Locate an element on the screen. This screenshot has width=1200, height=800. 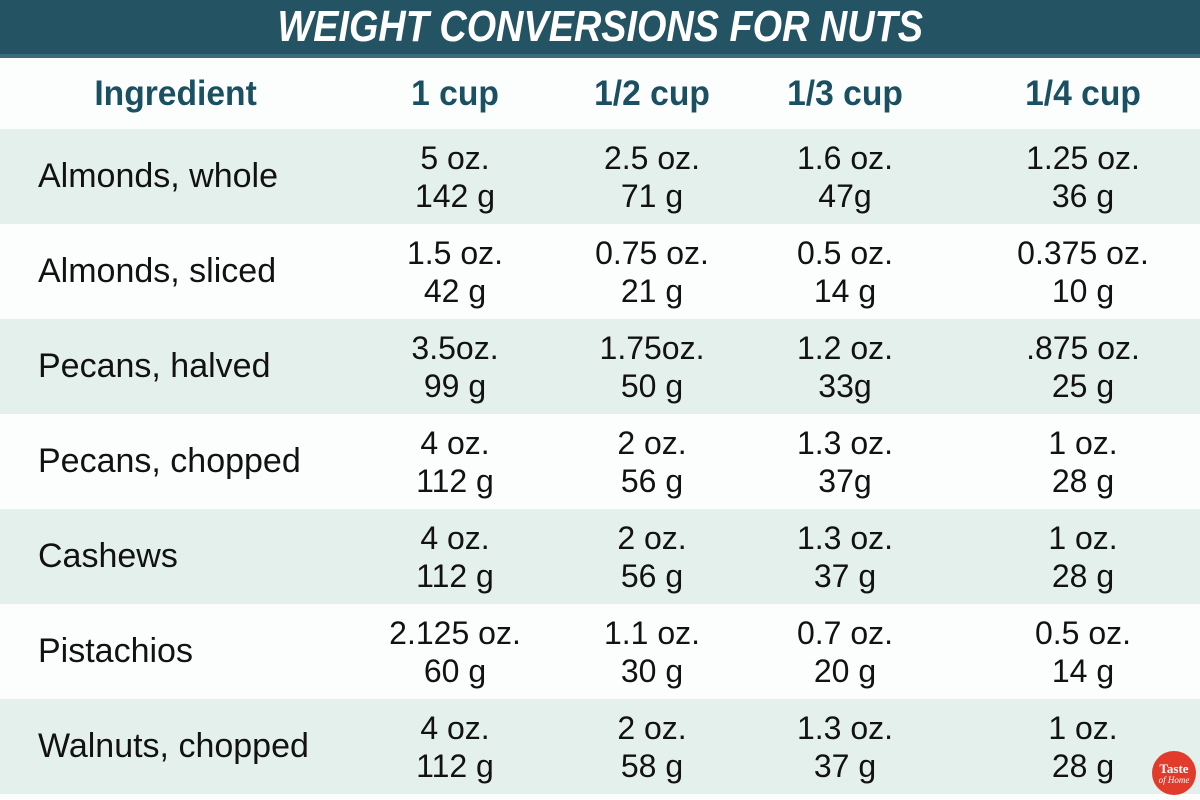
ounces-value: 2.125 oz. is located at coordinates (455, 632).